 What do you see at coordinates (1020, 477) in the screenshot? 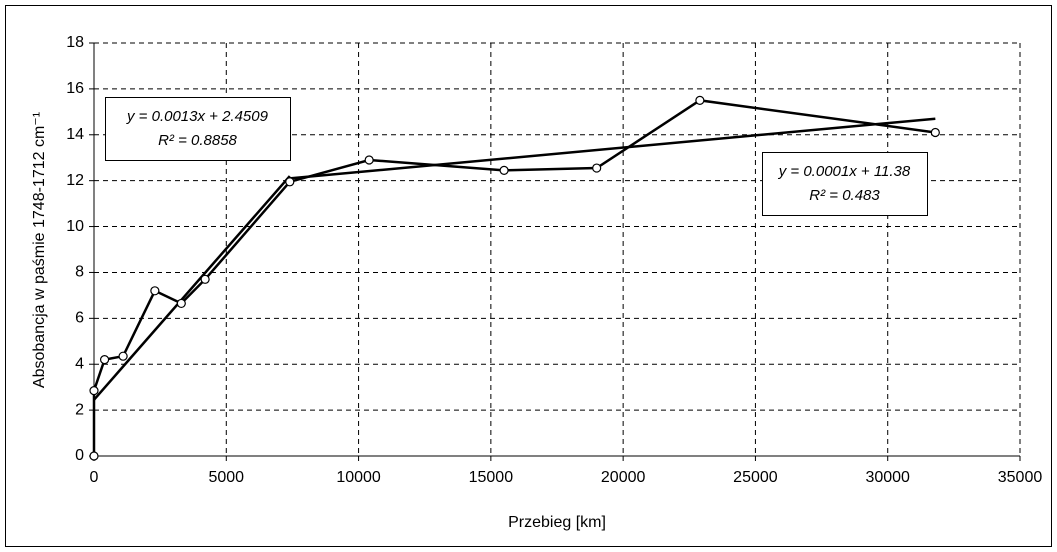
I see `x-tick-label: 35000` at bounding box center [1020, 477].